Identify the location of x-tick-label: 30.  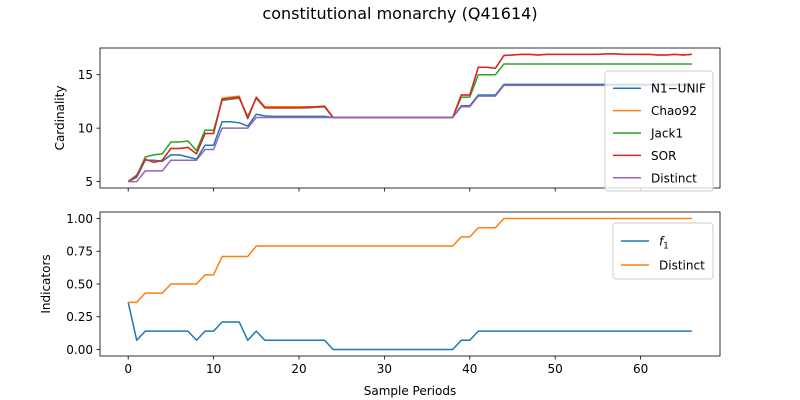
(384, 369).